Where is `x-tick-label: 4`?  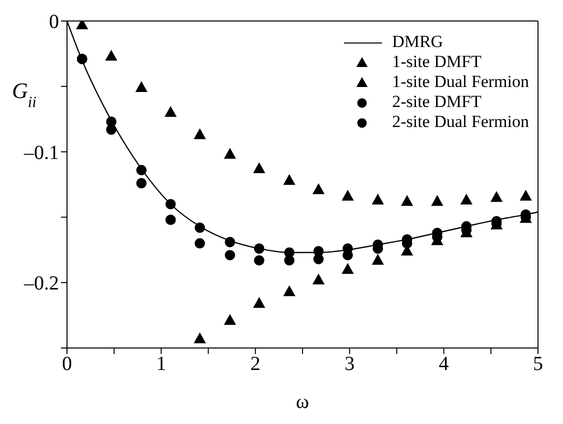 x-tick-label: 4 is located at coordinates (443, 364).